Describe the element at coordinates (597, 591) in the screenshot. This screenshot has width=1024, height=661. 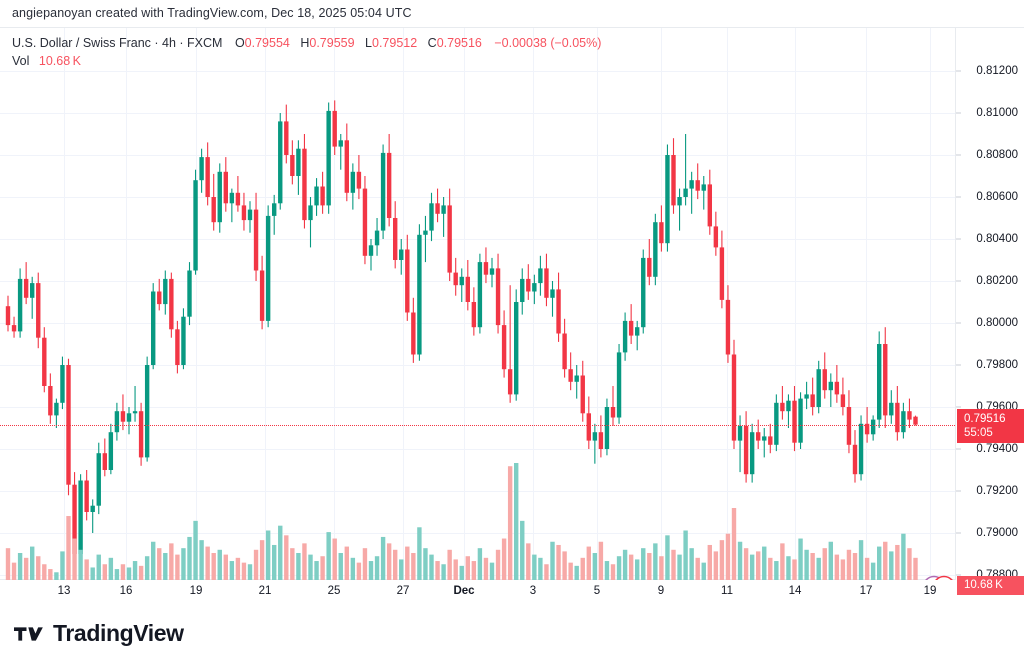
I see `time-tick-label: 5` at that location.